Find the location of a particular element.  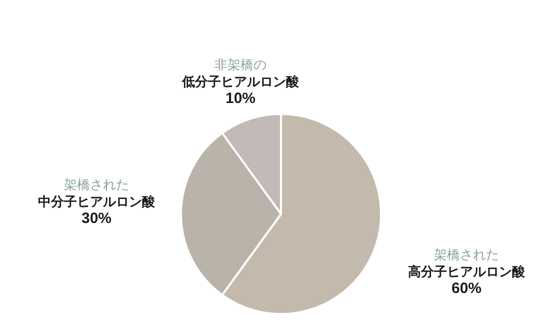

slice-label: 架橋された高分子ヒアルロン酸 is located at coordinates (467, 263).